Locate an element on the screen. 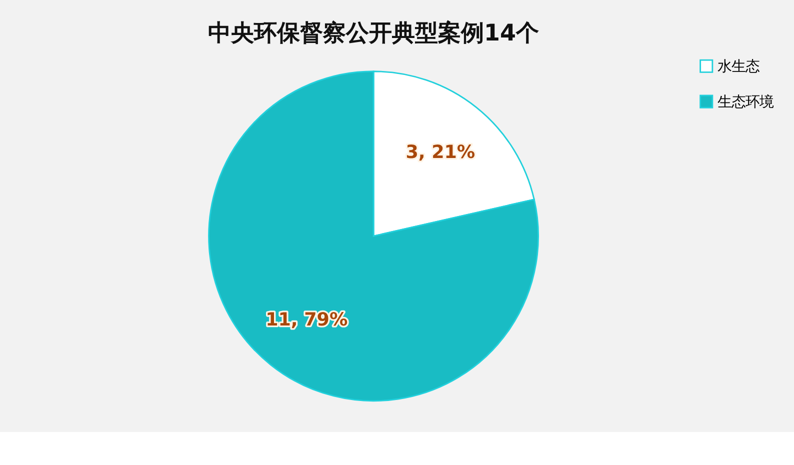  legend-label: 生态环境 is located at coordinates (745, 102).